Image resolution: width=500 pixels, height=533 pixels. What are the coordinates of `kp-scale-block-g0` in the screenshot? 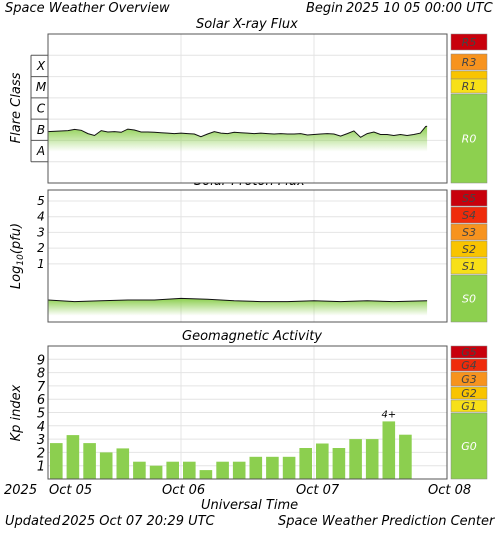 It's located at (469, 446).